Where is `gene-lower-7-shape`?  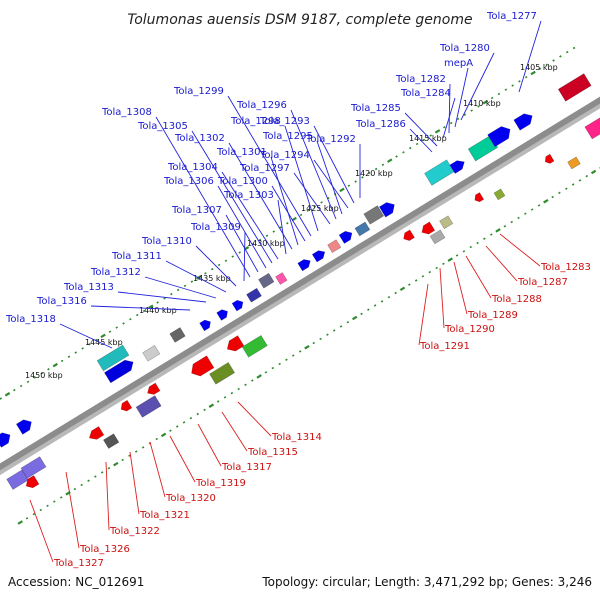
gene-lower-7-shape is located at coordinates (154, 388).